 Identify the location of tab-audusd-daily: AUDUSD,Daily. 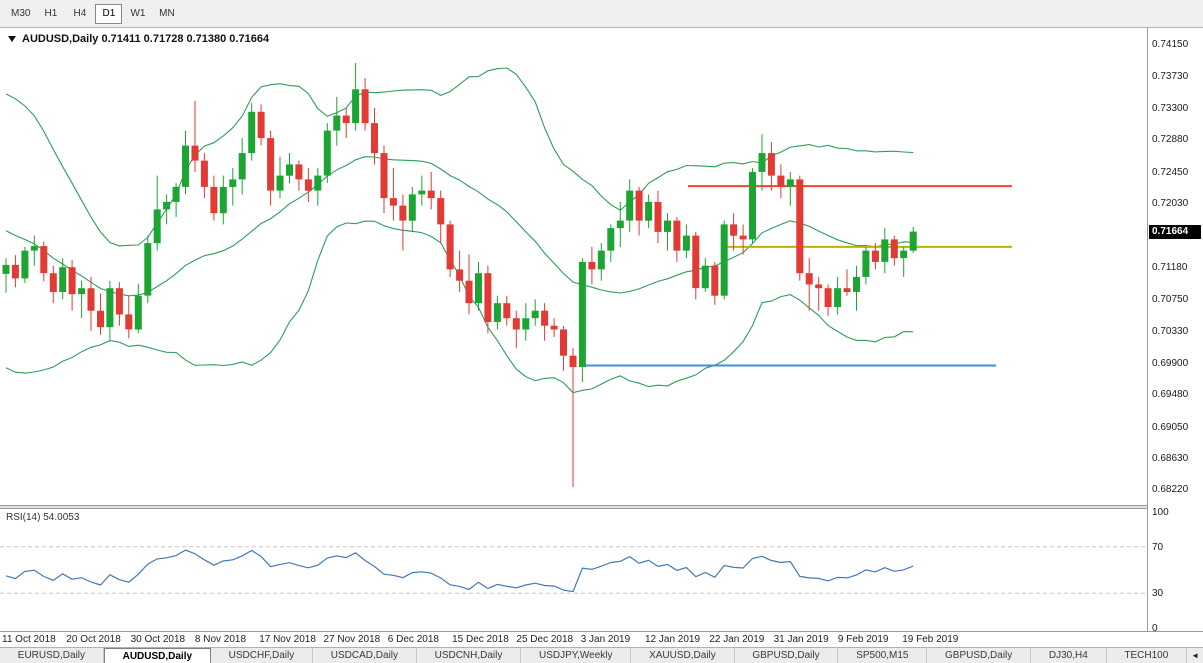
(157, 655).